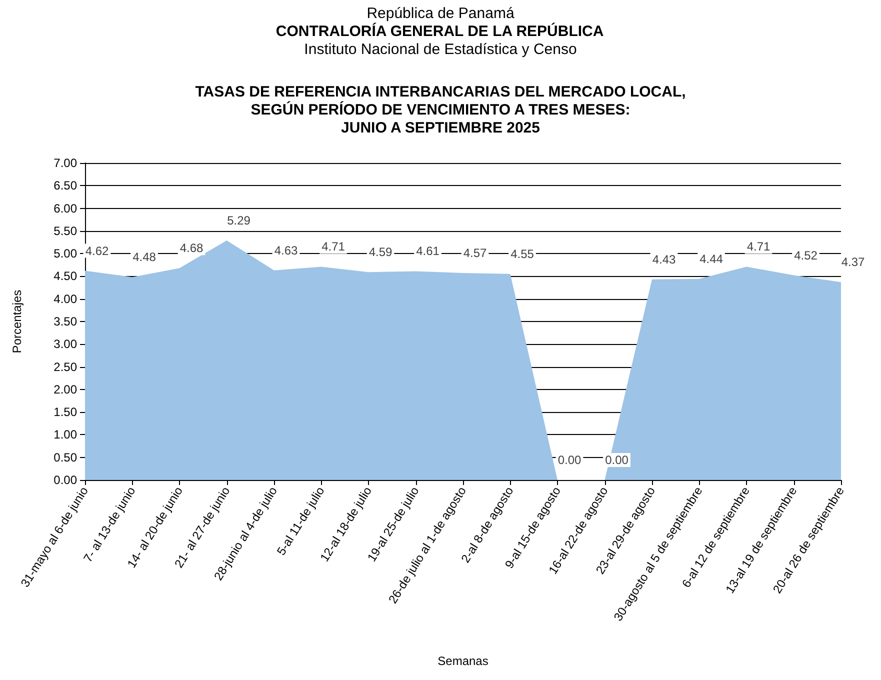 The image size is (881, 680). I want to click on data-label: 4.62, so click(97, 251).